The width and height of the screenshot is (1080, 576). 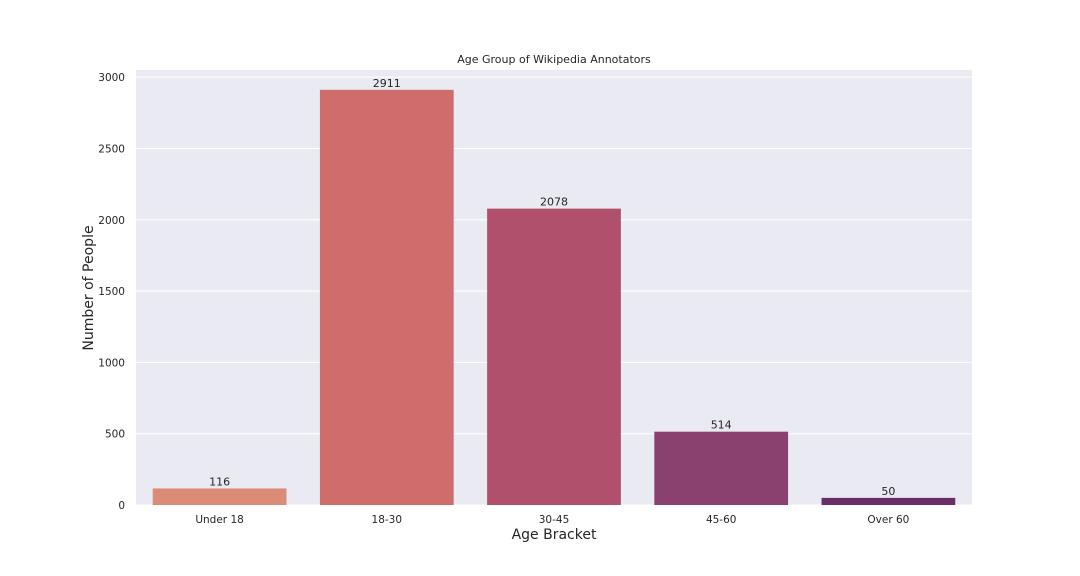 What do you see at coordinates (121, 506) in the screenshot?
I see `y-tick-label: 0` at bounding box center [121, 506].